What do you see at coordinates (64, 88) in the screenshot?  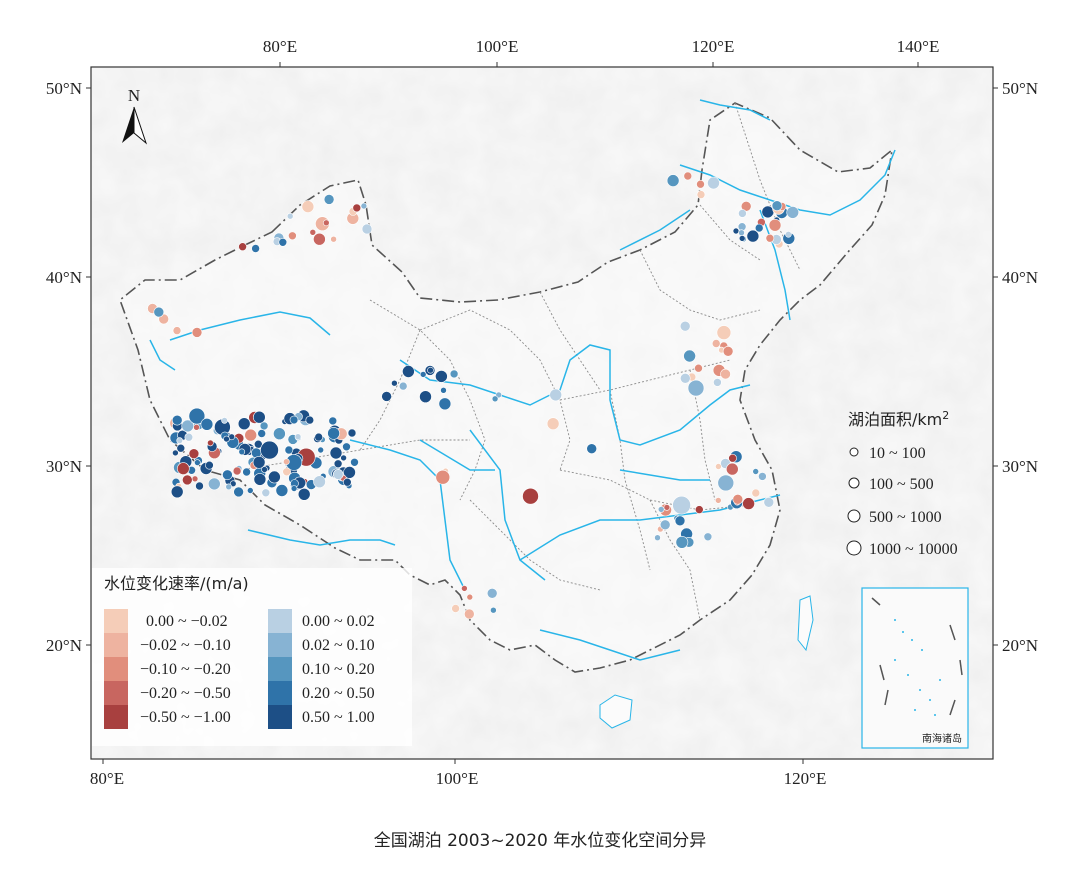 I see `left-lat-label-0: 50°N` at bounding box center [64, 88].